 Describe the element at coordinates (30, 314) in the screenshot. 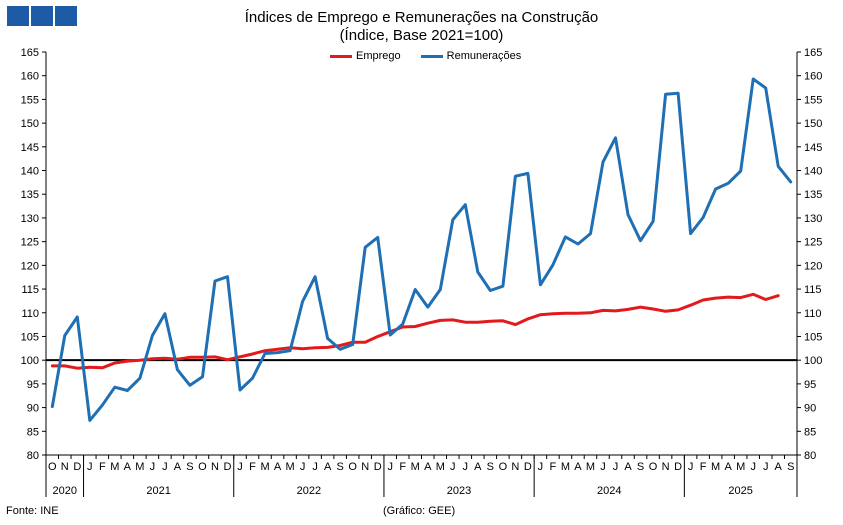

I see `y-tick-label-left: 110` at that location.